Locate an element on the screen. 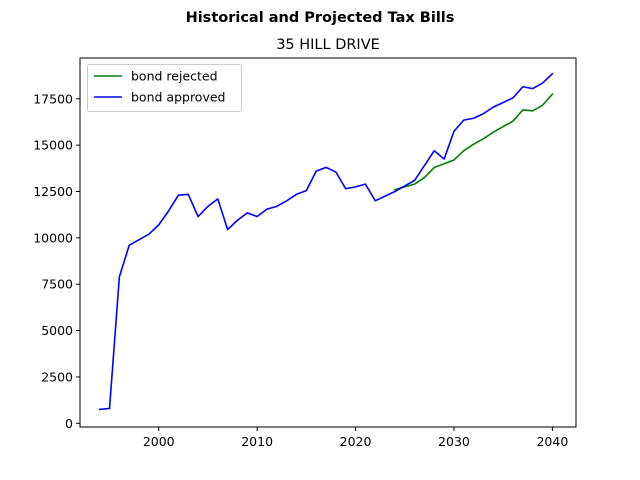 The height and width of the screenshot is (480, 640). y-tick-label-10000: 10000 is located at coordinates (53, 237).